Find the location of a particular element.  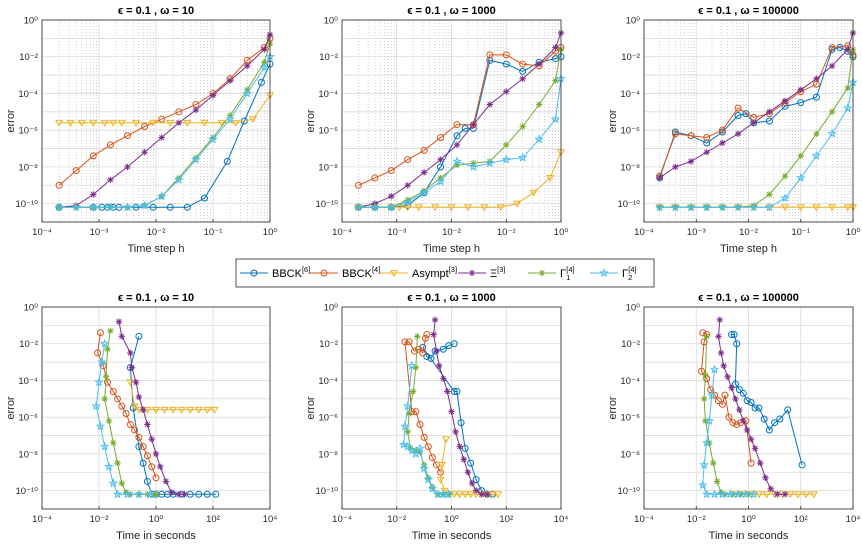

y-tick-label: 10⁰ is located at coordinates (331, 21).